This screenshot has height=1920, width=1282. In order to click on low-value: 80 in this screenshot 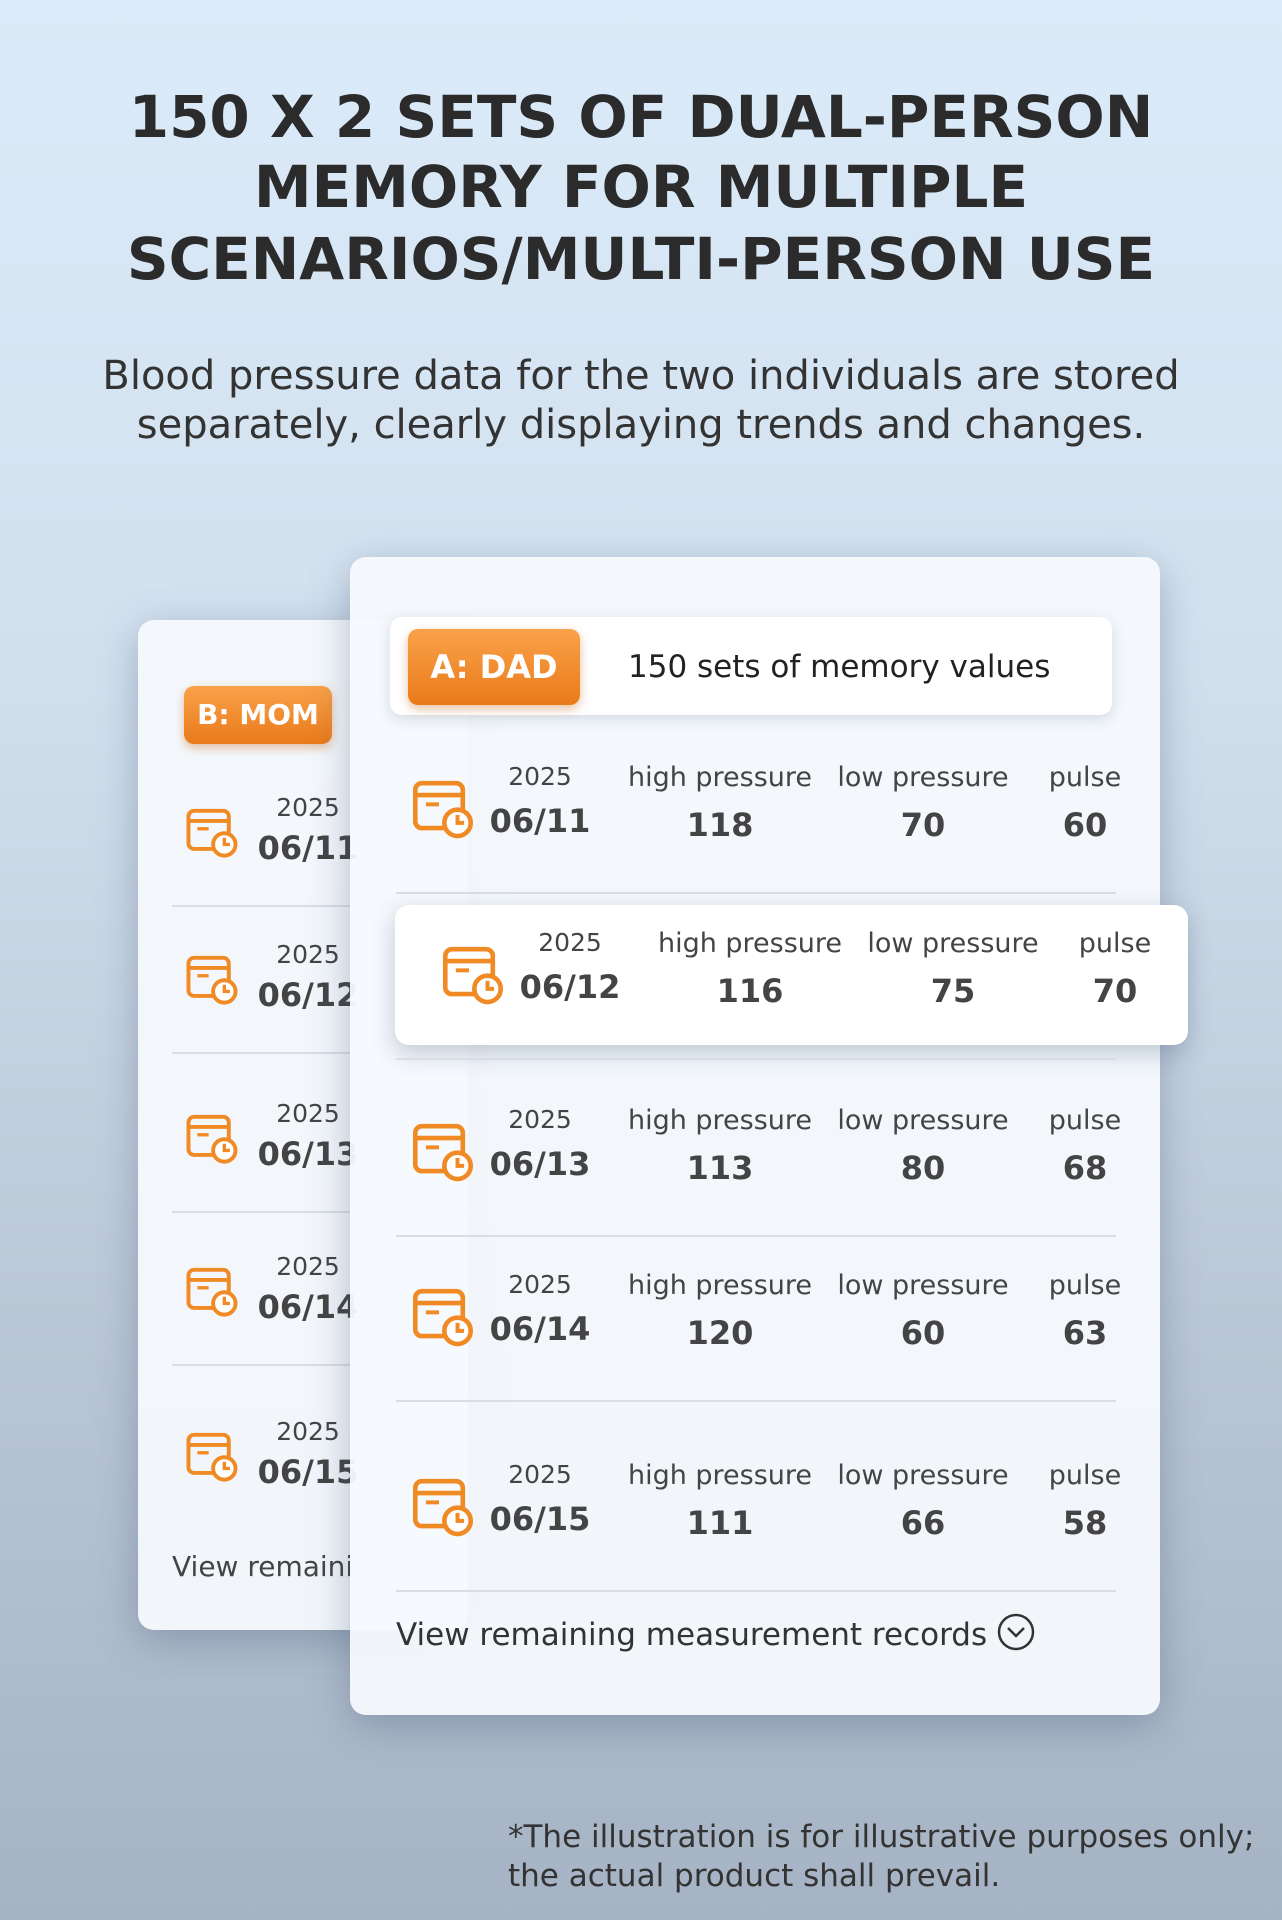, I will do `click(923, 1168)`.